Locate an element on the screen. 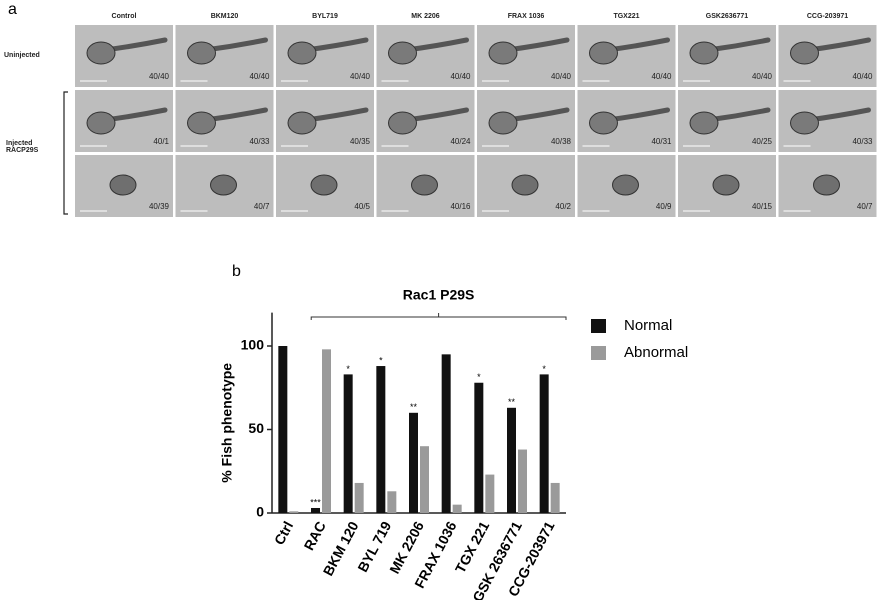 This screenshot has height=605, width=888. count-label: 40/25 is located at coordinates (762, 141).